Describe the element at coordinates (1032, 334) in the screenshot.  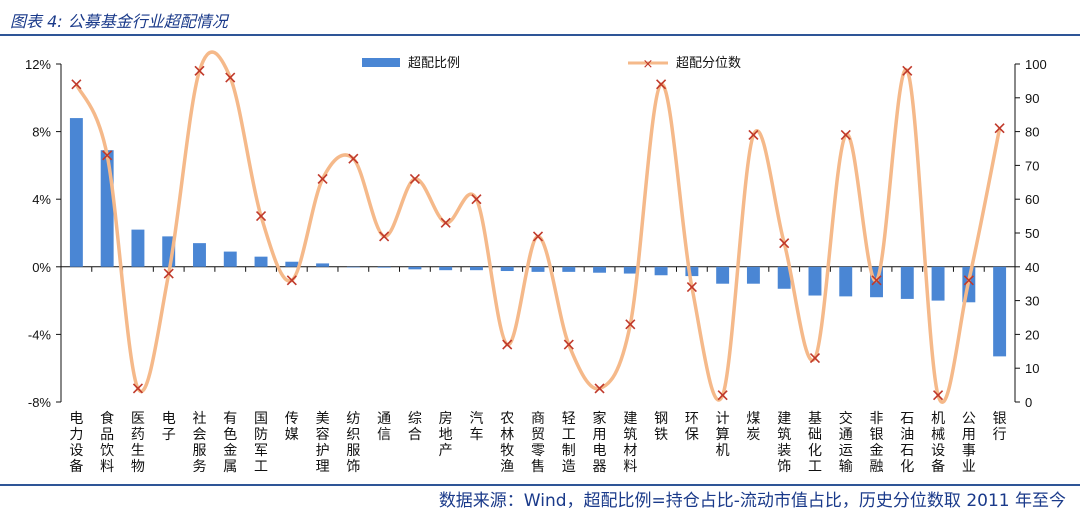
I see `right-axis-tick-label: 20` at that location.